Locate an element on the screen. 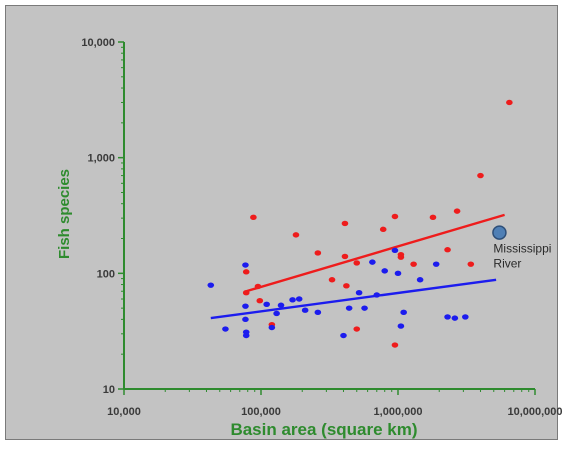  y-axis-label: Fish species is located at coordinates (64, 214).